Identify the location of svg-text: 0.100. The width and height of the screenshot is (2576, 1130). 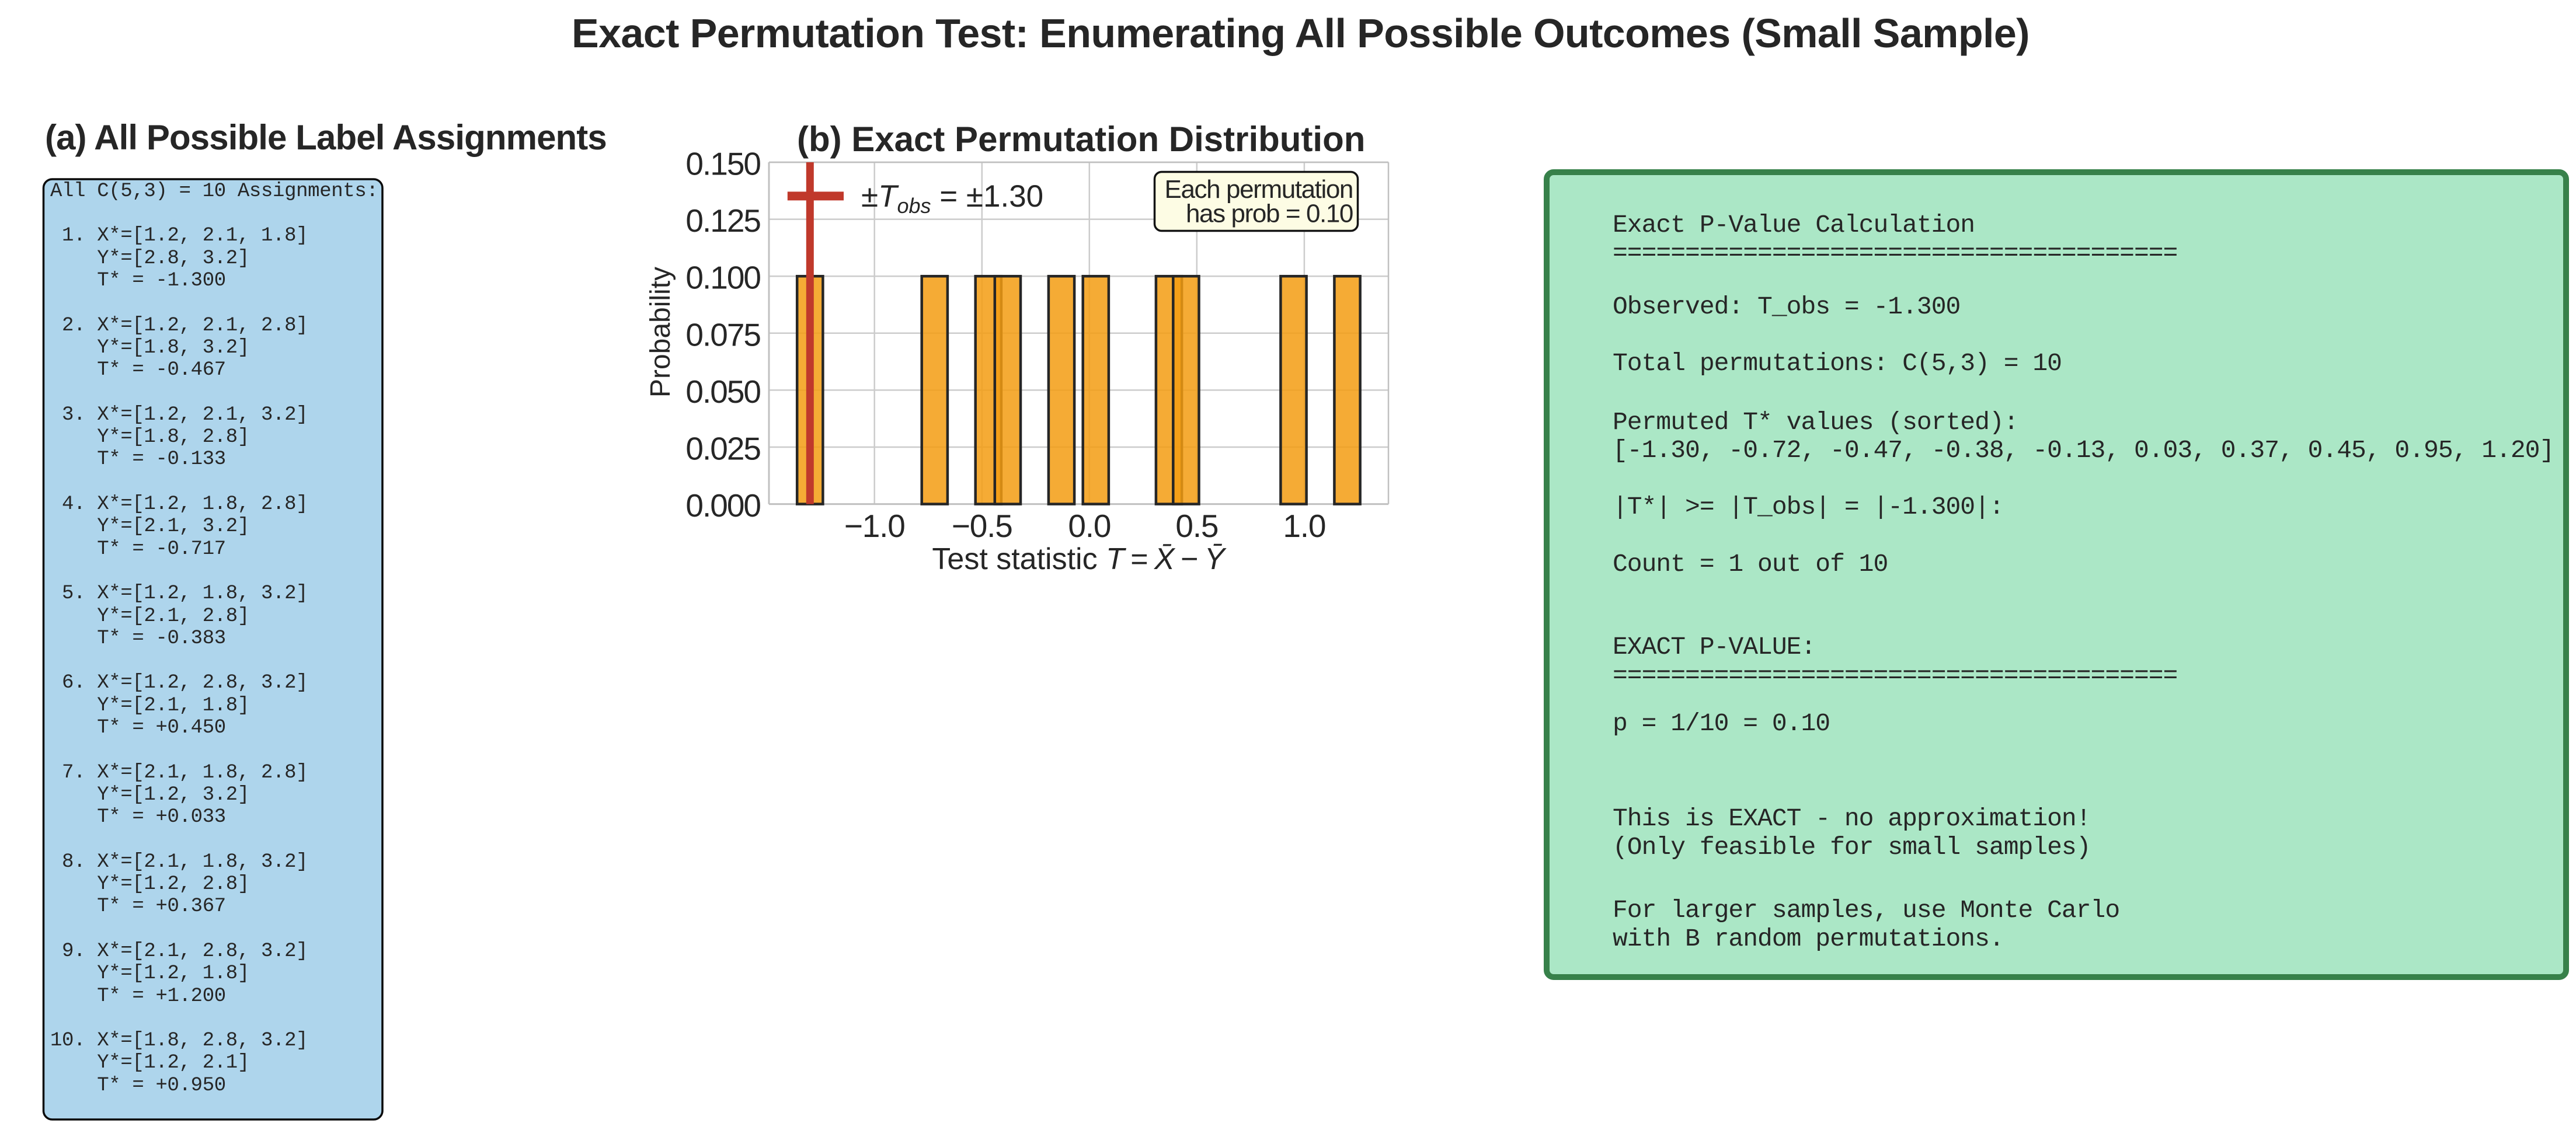
(722, 278).